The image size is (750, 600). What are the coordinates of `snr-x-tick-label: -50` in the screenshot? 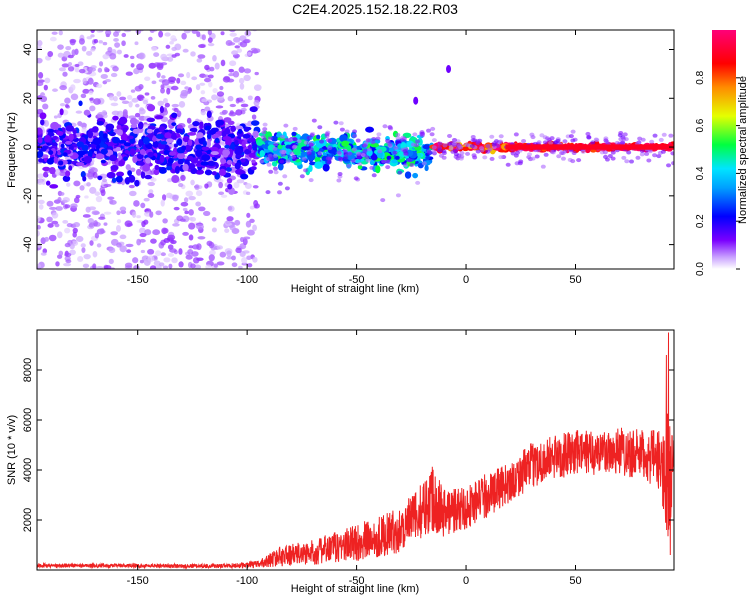 It's located at (357, 581).